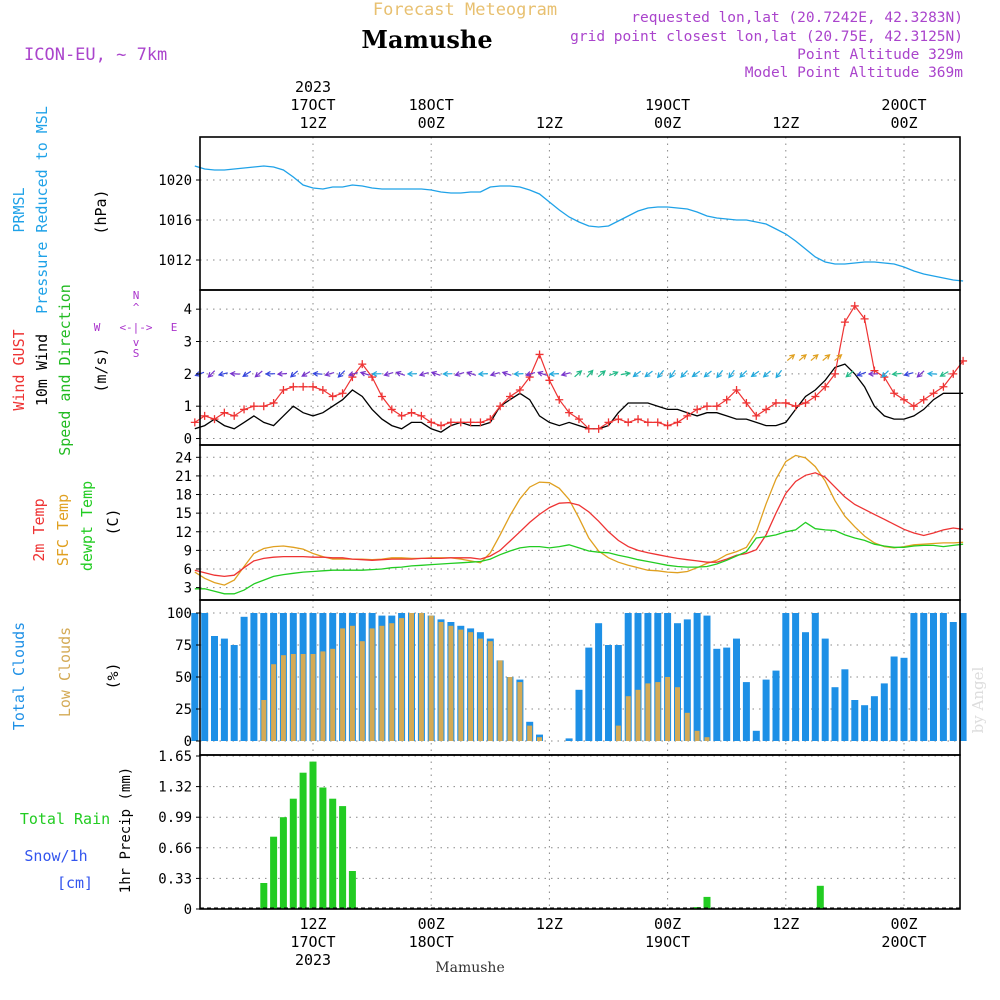  What do you see at coordinates (60, 210) in the screenshot?
I see `pressure-labels: PRMSL Pressure Reduced to MSL (hPa)` at bounding box center [60, 210].